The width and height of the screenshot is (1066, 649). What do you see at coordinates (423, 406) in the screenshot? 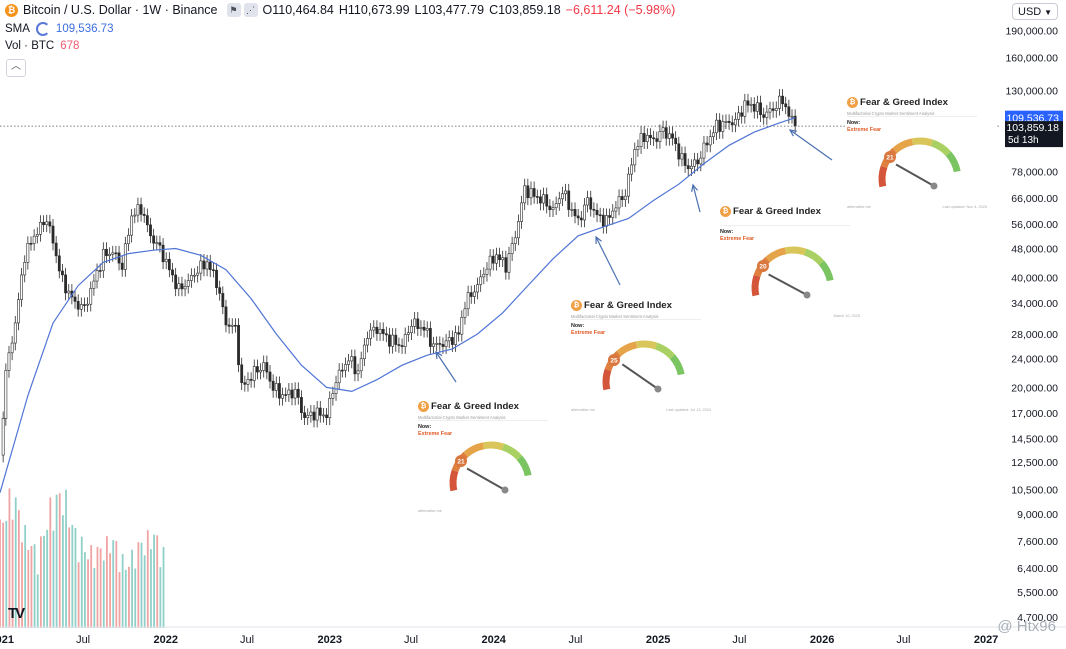
I see `bitcoin-icon: ₿` at bounding box center [423, 406].